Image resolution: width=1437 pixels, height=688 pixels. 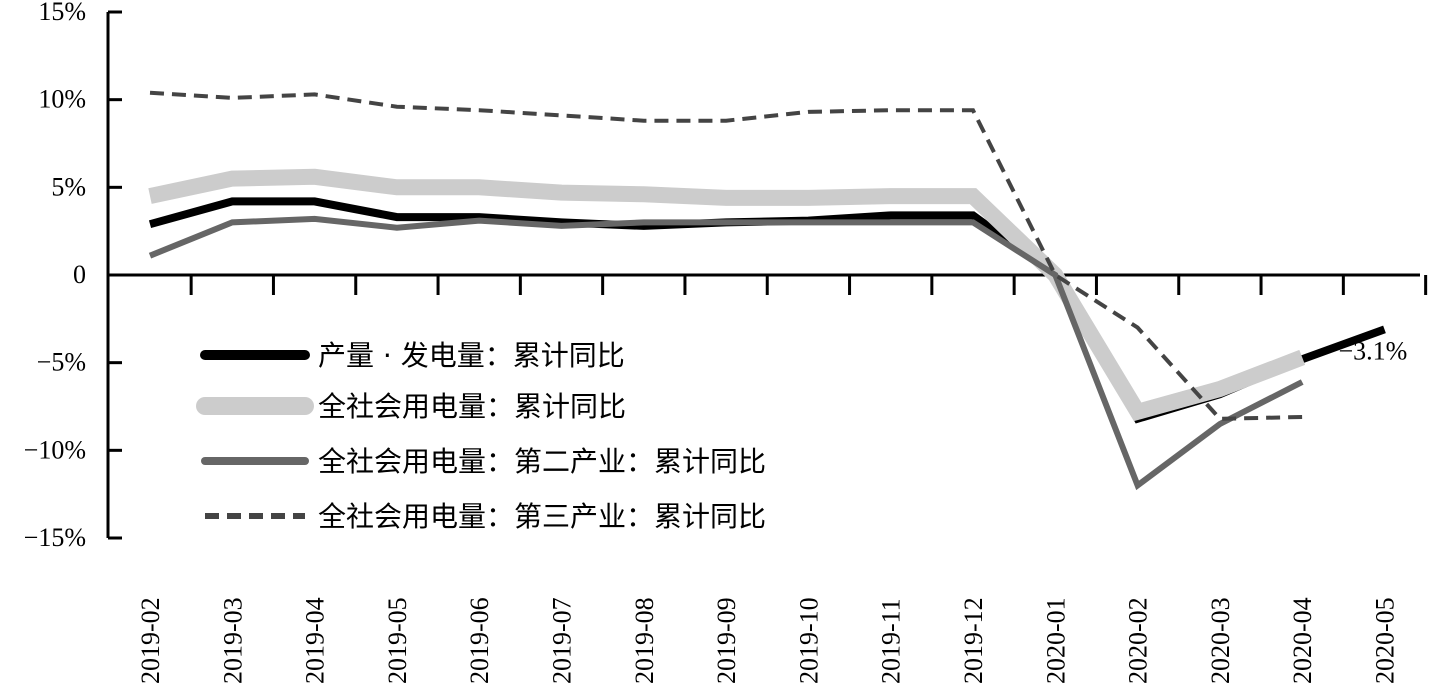 I want to click on x-tick-label: 2019-12, so click(x=973, y=640).